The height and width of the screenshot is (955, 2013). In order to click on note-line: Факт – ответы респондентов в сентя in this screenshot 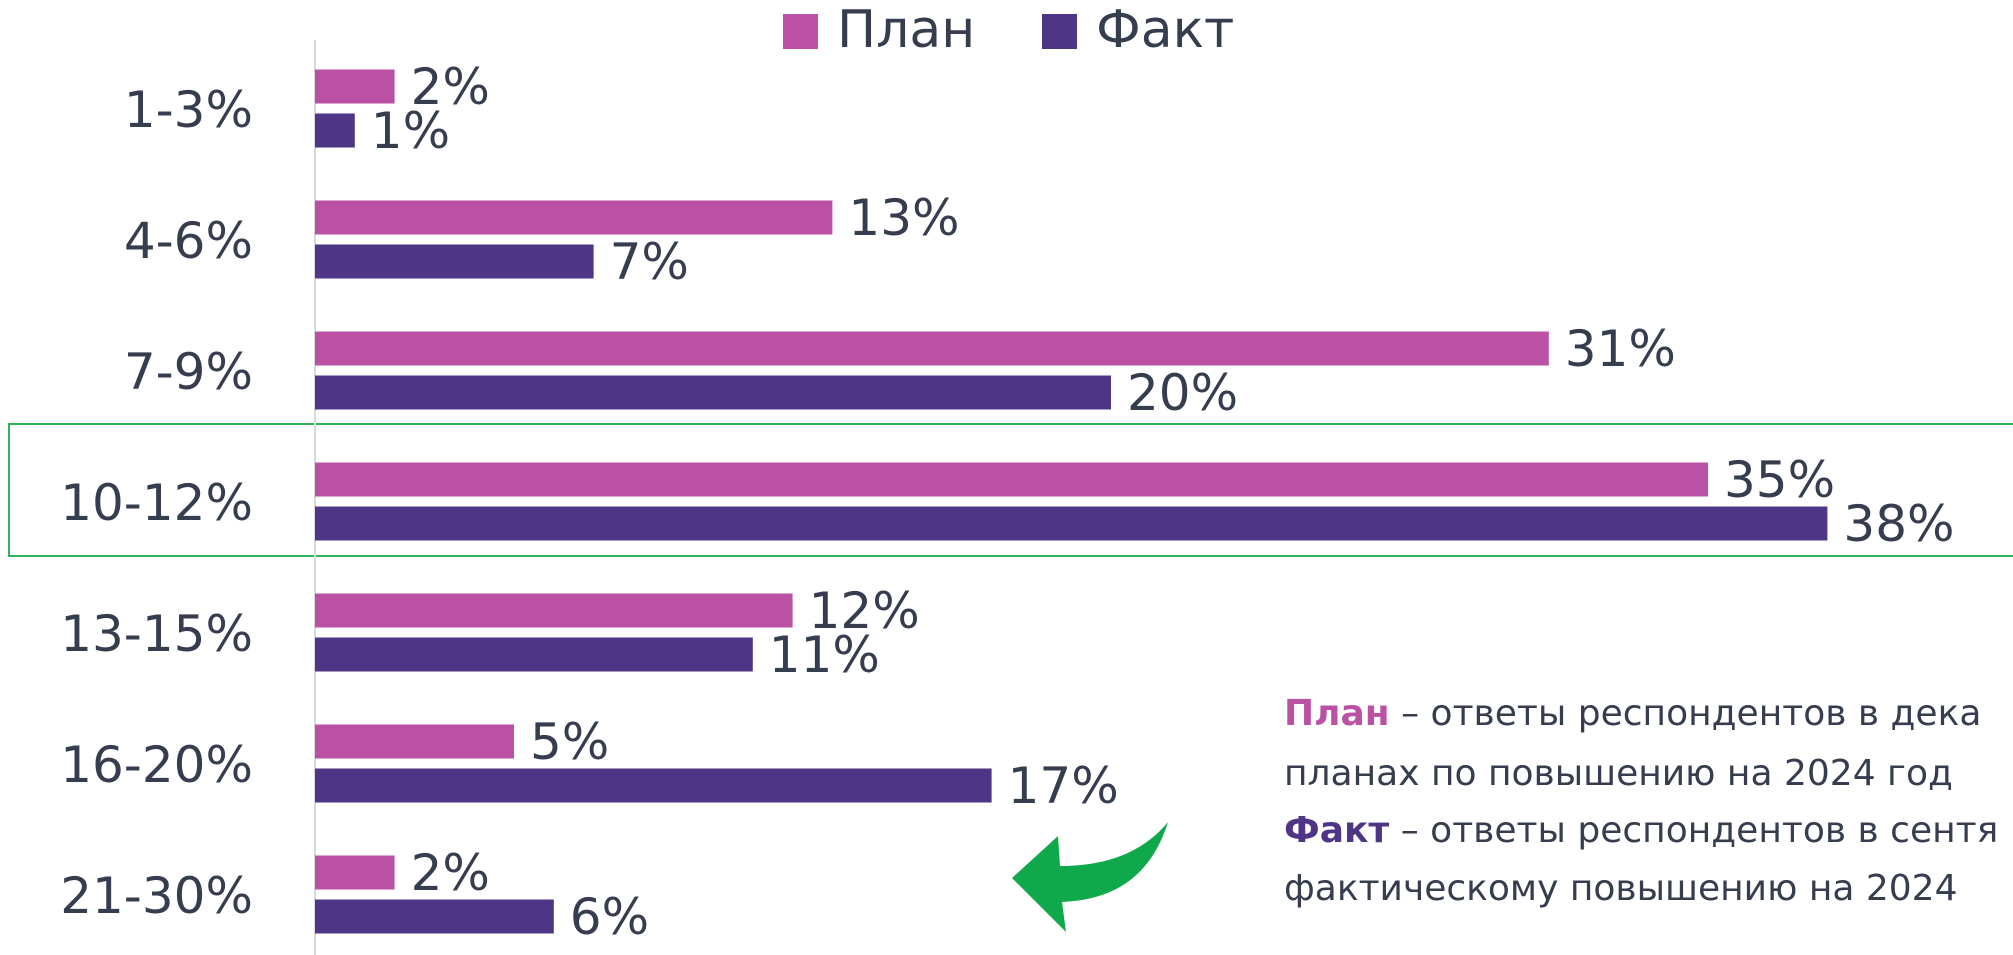, I will do `click(1641, 830)`.